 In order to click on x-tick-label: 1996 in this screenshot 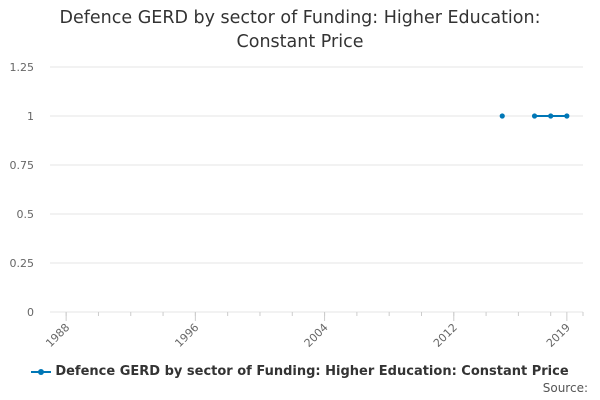, I will do `click(186, 335)`.